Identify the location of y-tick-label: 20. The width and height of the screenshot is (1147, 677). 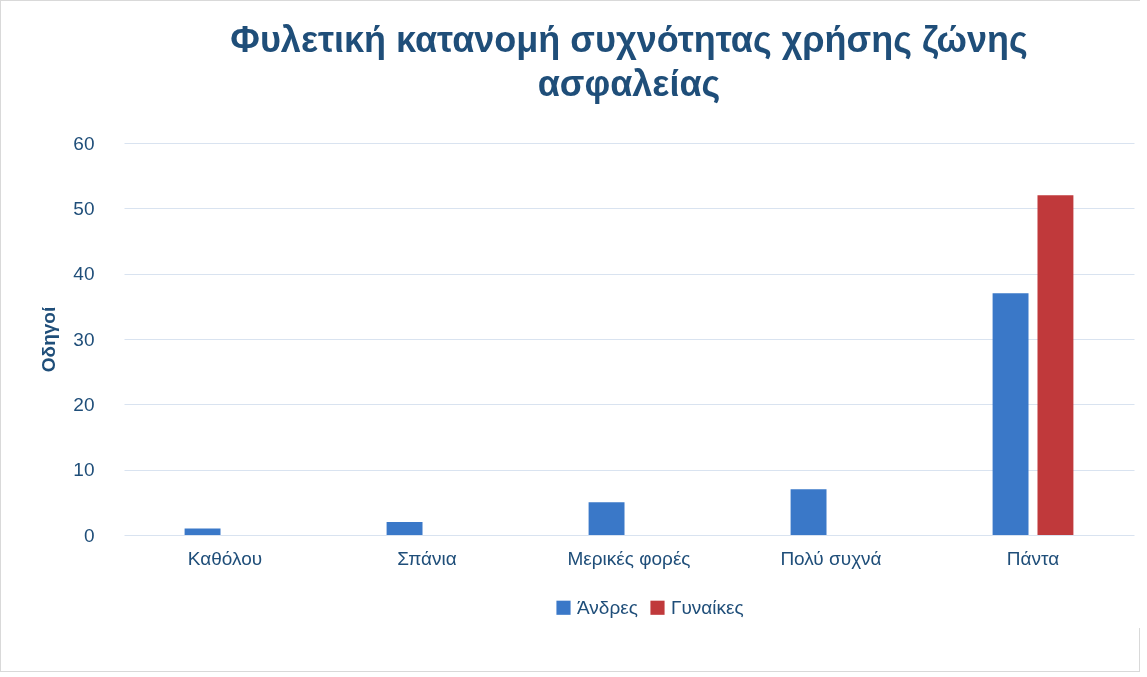
(84, 404).